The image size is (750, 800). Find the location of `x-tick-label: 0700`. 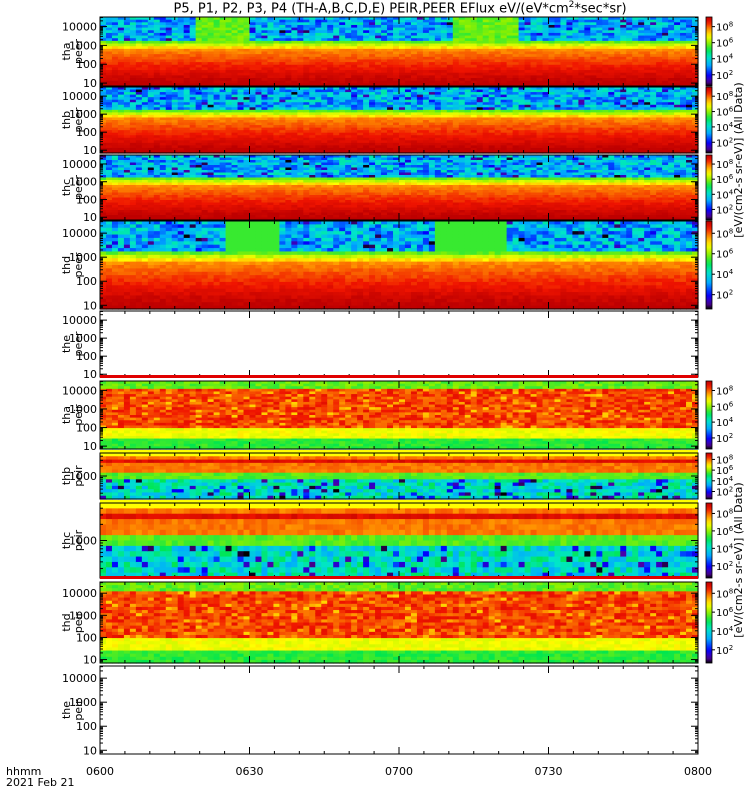

x-tick-label: 0700 is located at coordinates (399, 771).